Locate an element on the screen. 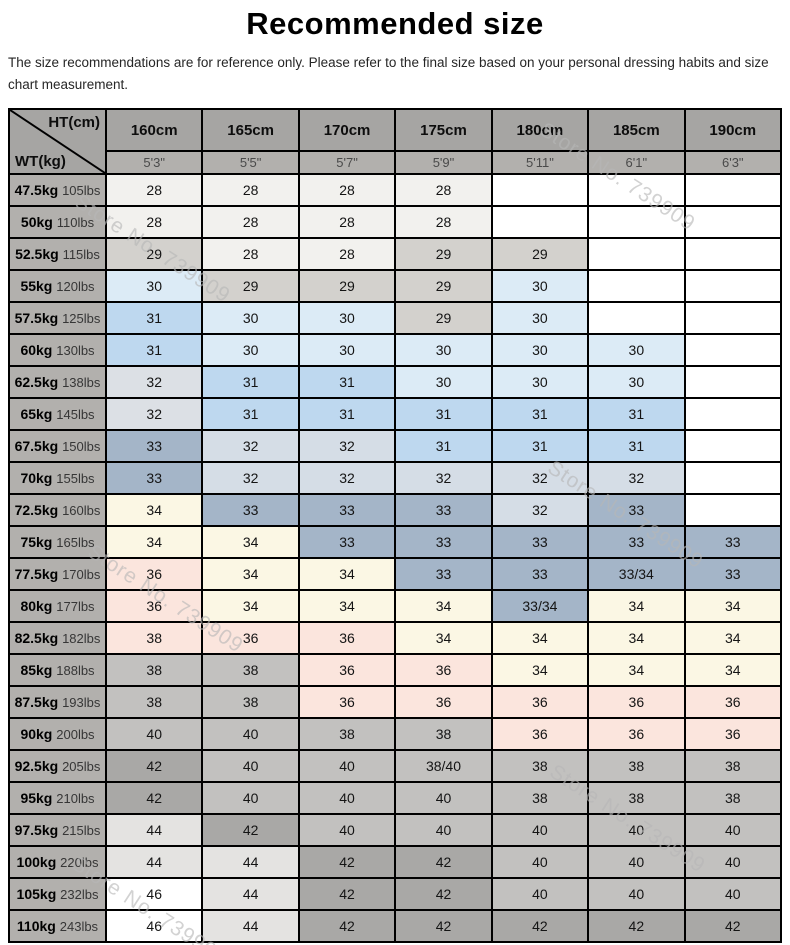 This screenshot has width=790, height=945. table-row: 67.5kg 150lbs 33 32 32 31 31 31 is located at coordinates (395, 446).